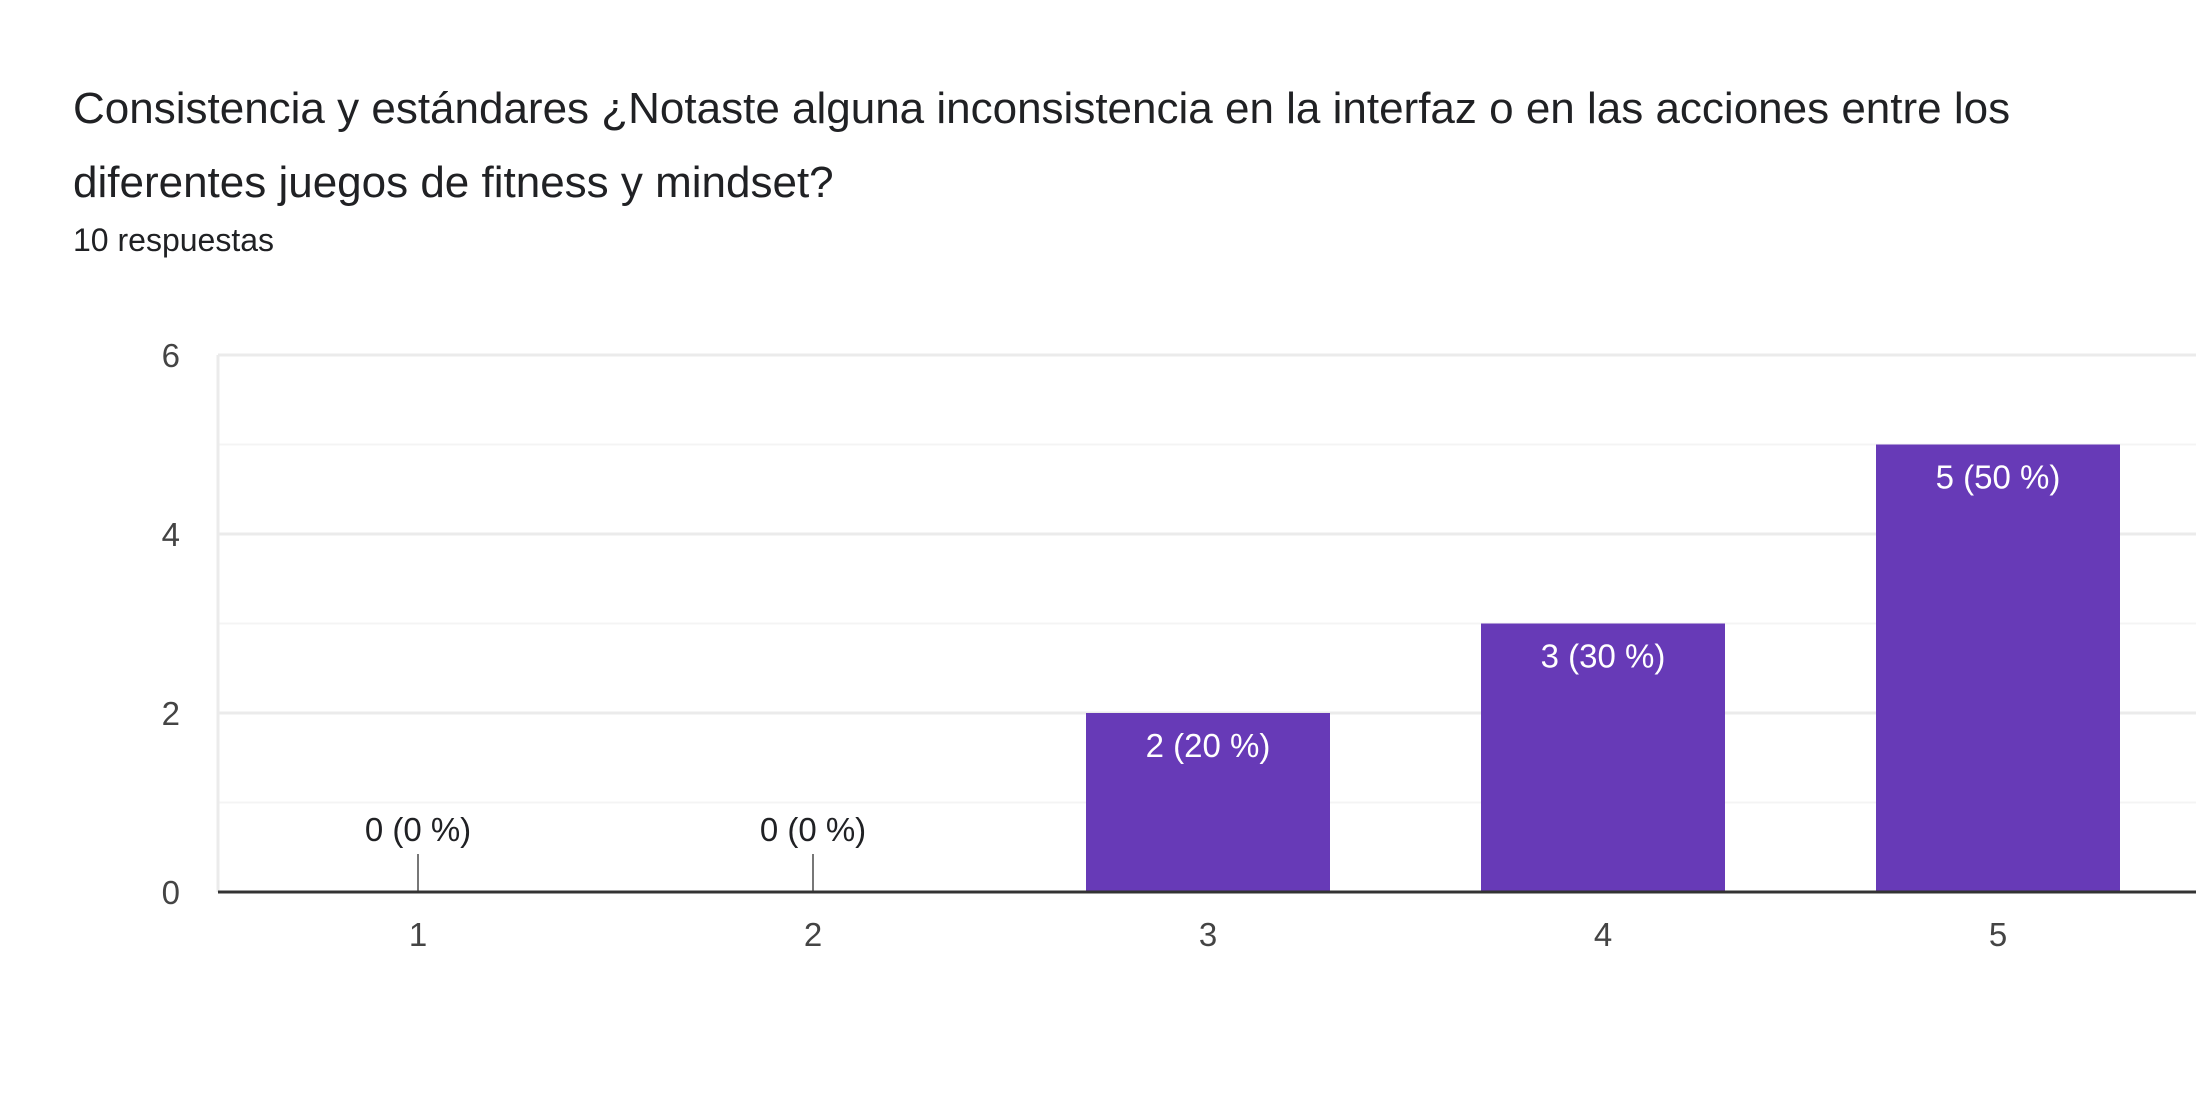 The width and height of the screenshot is (2196, 1116). Describe the element at coordinates (171, 534) in the screenshot. I see `y-tick-label: 4` at that location.